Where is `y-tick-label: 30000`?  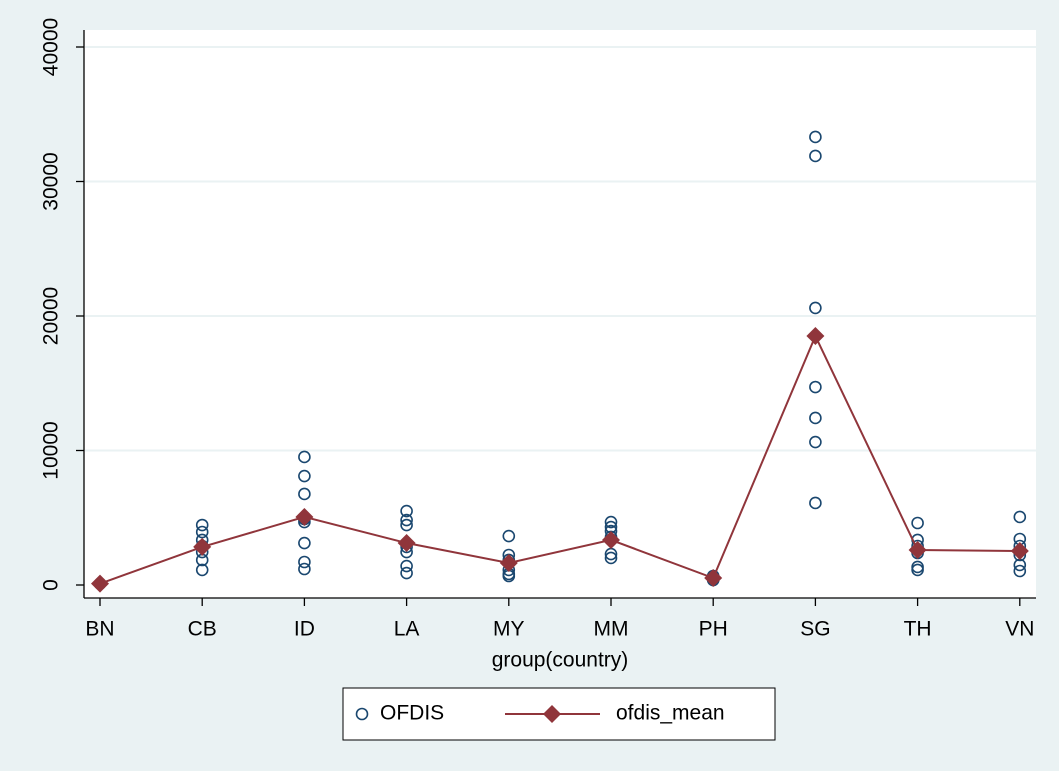
y-tick-label: 30000 is located at coordinates (51, 181).